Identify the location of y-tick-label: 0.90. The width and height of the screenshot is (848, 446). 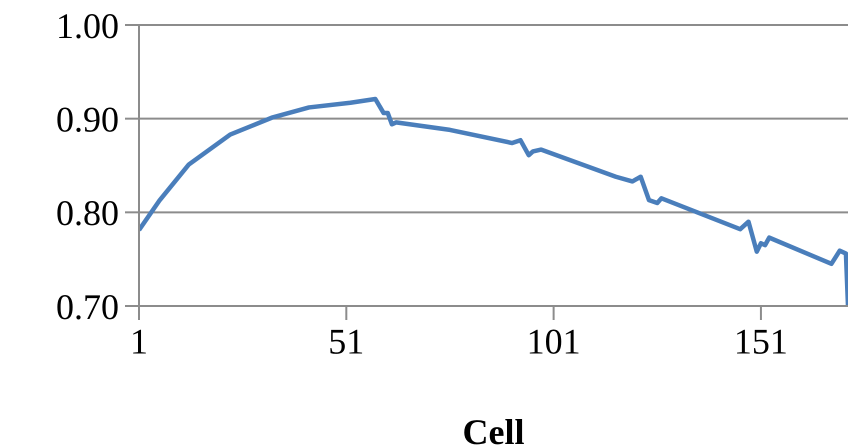
(87, 119).